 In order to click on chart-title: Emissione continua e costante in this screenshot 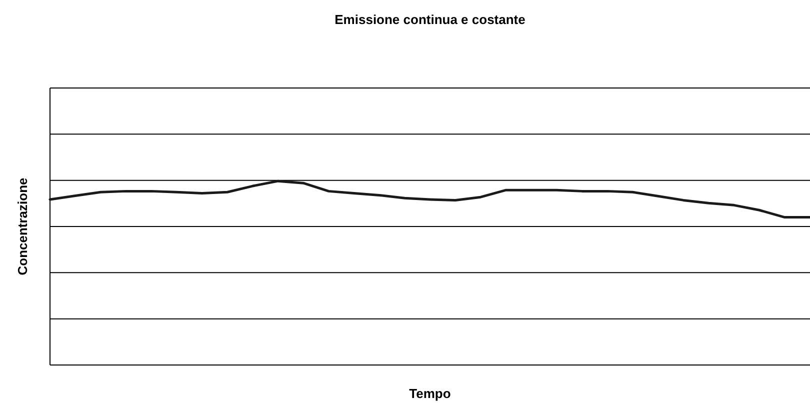, I will do `click(430, 19)`.